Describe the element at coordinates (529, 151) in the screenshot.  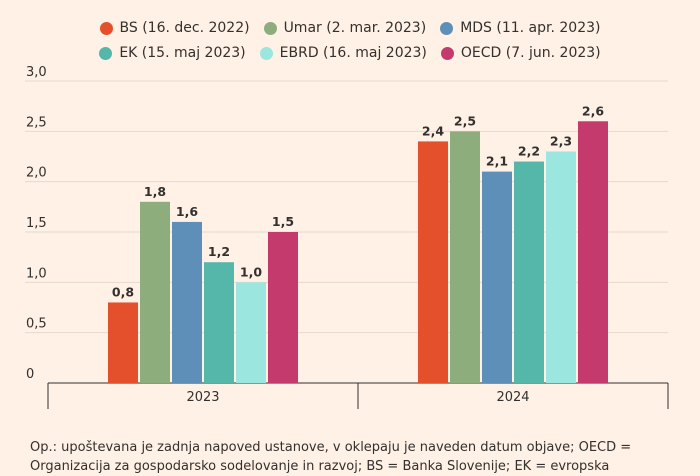
I see `data-label: 2,2` at that location.